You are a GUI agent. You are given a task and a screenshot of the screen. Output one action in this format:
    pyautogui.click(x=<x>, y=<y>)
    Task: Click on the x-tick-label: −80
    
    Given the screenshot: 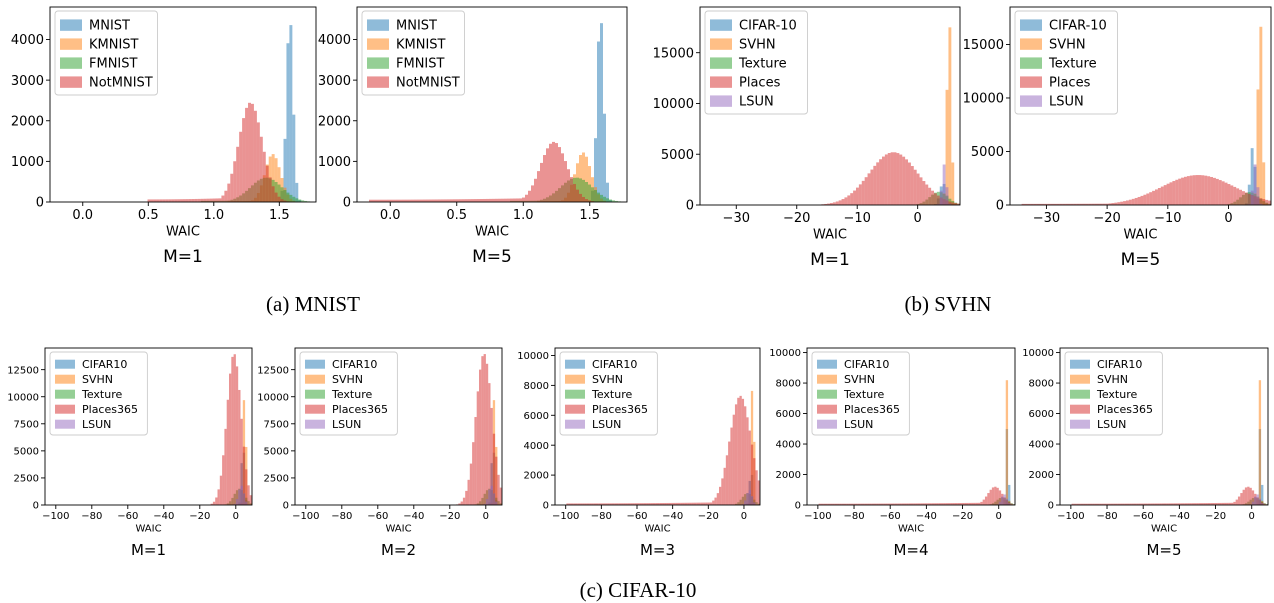 What is the action you would take?
    pyautogui.click(x=91, y=516)
    